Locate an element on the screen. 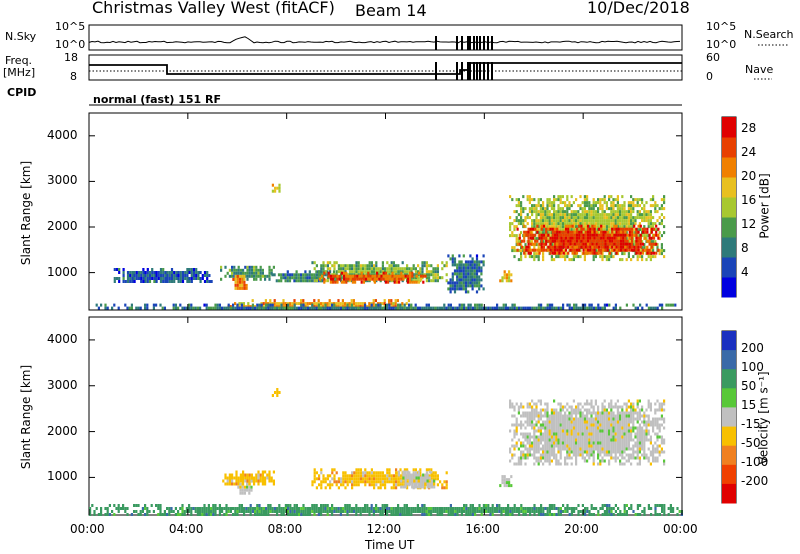  power-echo-region is located at coordinates (372, 277).